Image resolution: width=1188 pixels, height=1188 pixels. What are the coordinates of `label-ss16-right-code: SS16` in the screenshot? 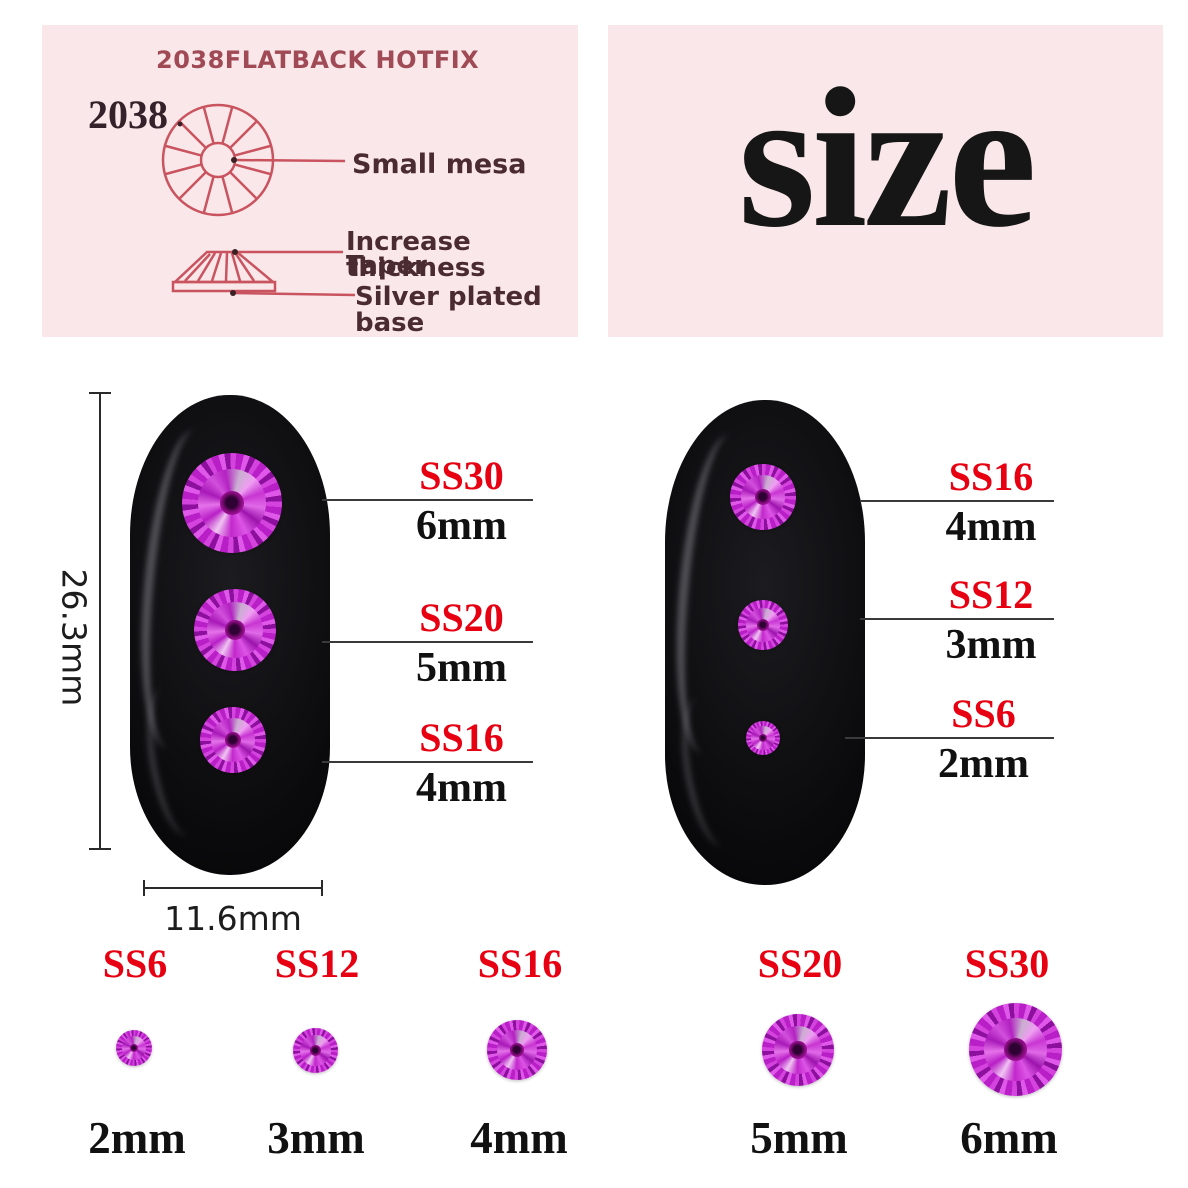 It's located at (991, 476).